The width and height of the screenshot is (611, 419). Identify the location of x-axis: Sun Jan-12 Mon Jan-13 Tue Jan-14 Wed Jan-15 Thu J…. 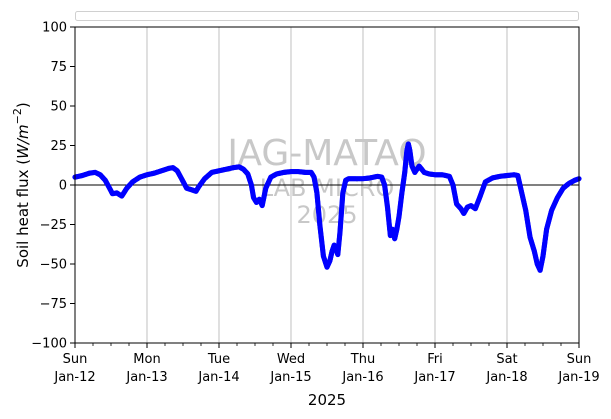
(326, 364).